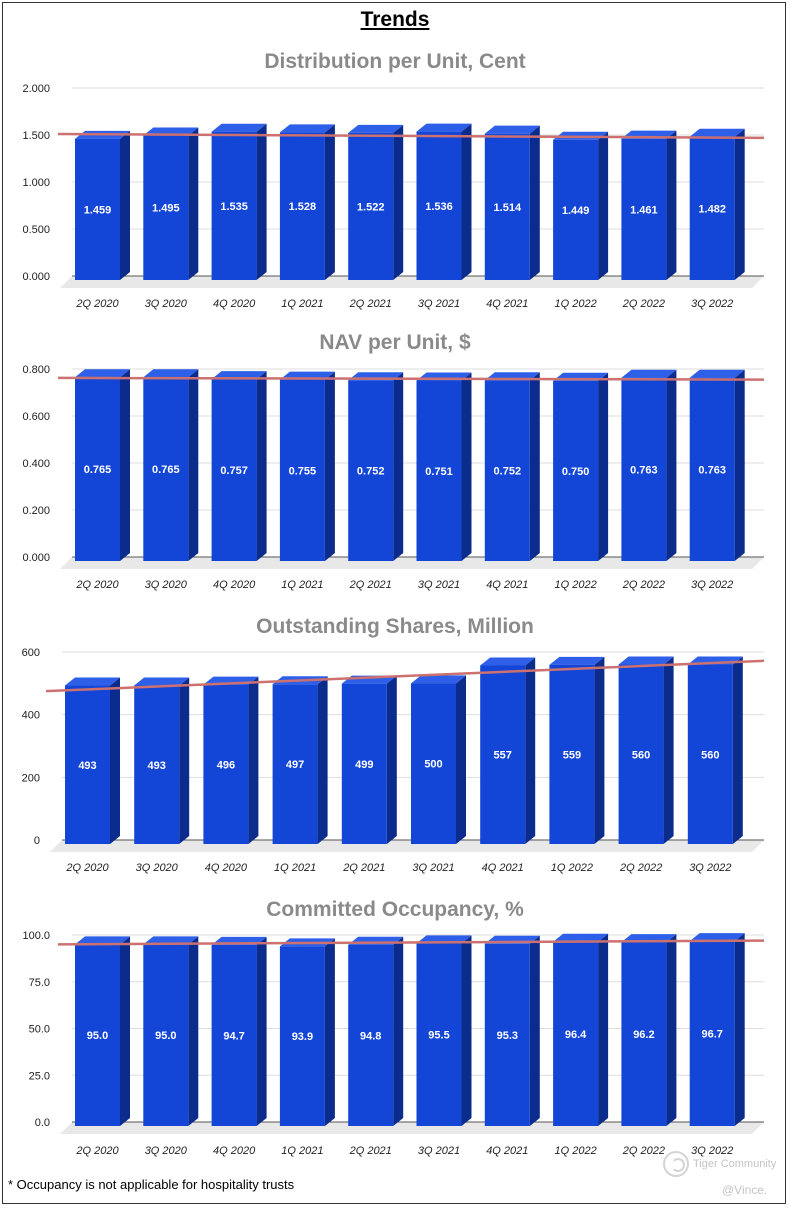  I want to click on data-label: 95.5, so click(438, 1036).